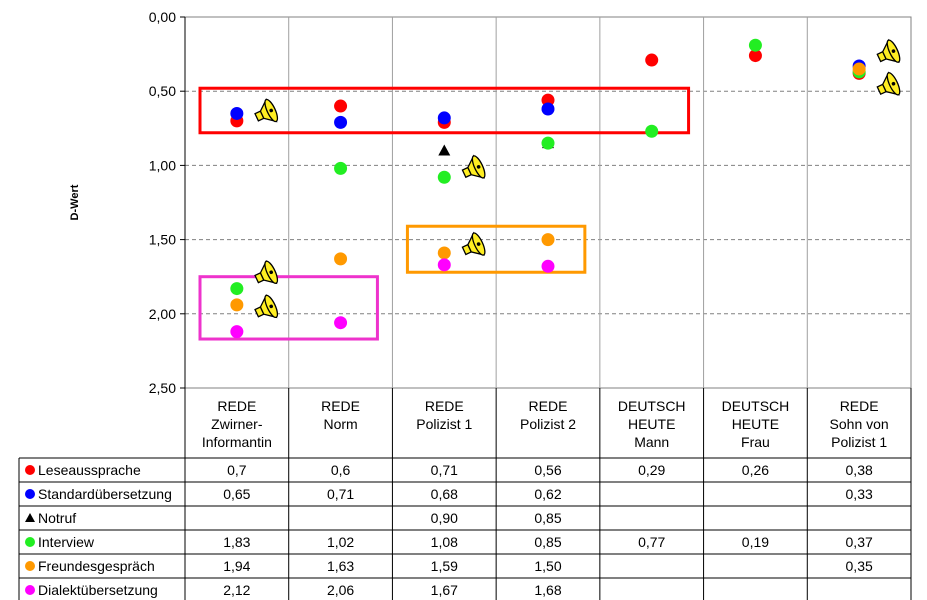  Describe the element at coordinates (237, 470) in the screenshot. I see `table-value: 0,7` at that location.